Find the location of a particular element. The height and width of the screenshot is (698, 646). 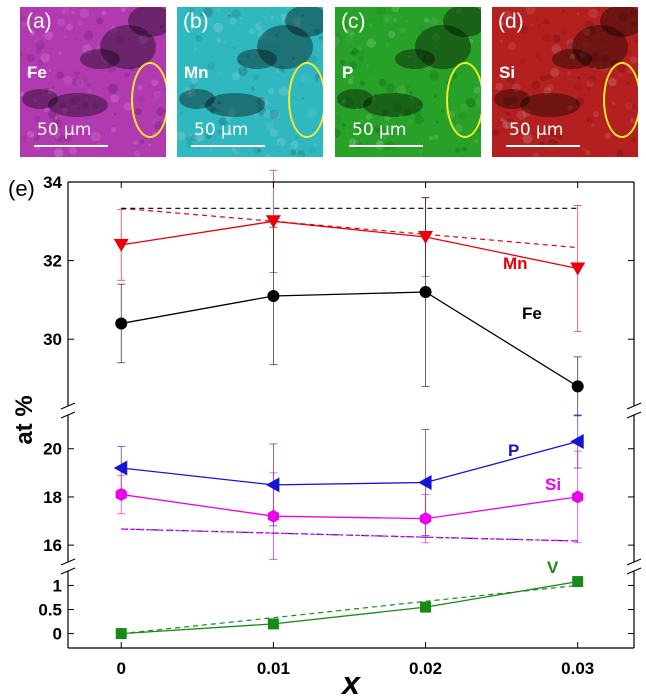

series-line-fe is located at coordinates (350, 339).